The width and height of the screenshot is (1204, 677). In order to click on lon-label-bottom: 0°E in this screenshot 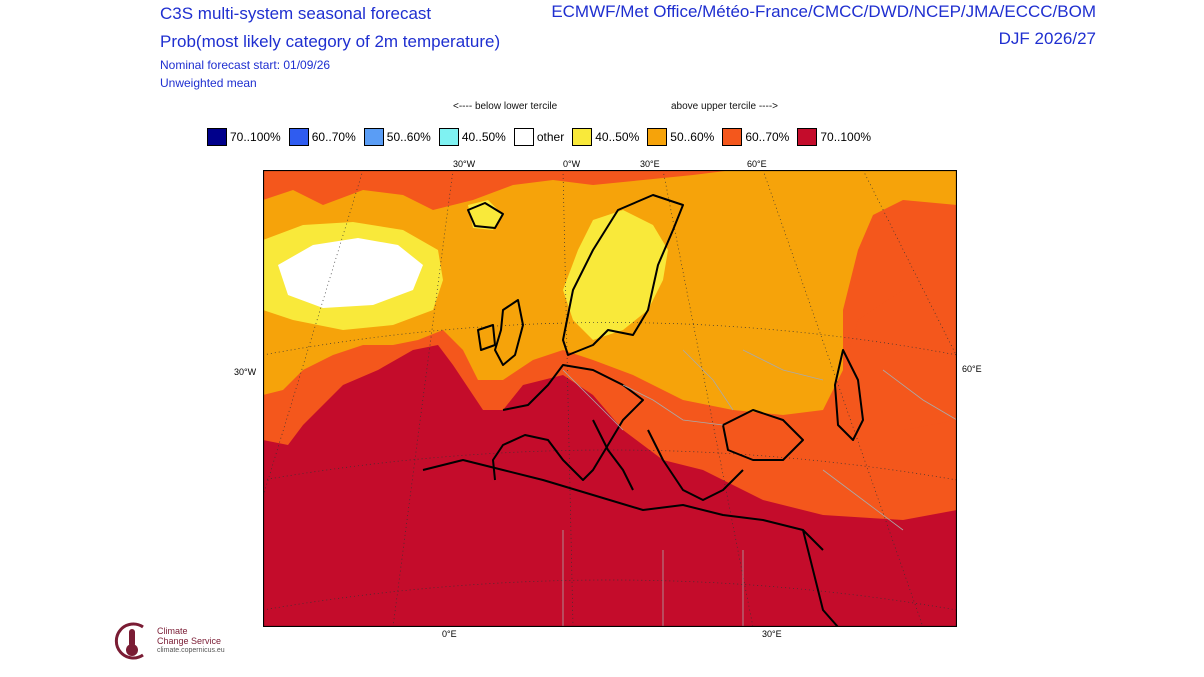, I will do `click(449, 634)`.